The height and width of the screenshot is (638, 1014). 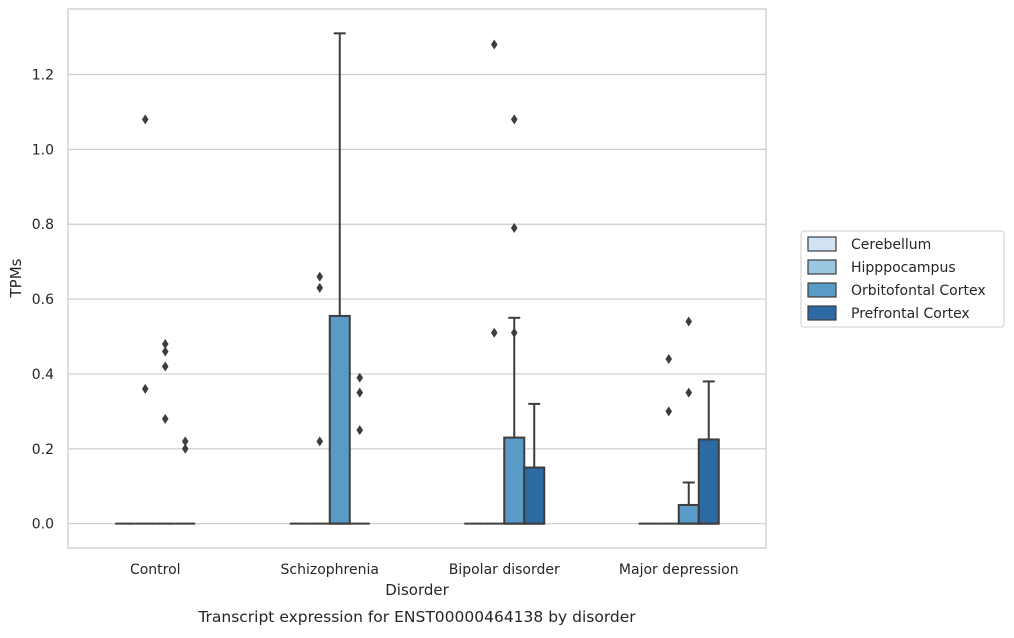 I want to click on x-tick-label: Bipolar disorder, so click(x=504, y=570).